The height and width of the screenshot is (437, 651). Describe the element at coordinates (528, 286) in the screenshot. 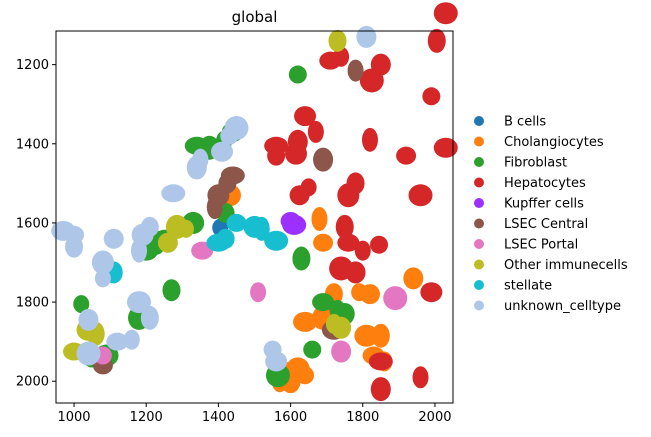

I see `legend-label: stellate` at that location.